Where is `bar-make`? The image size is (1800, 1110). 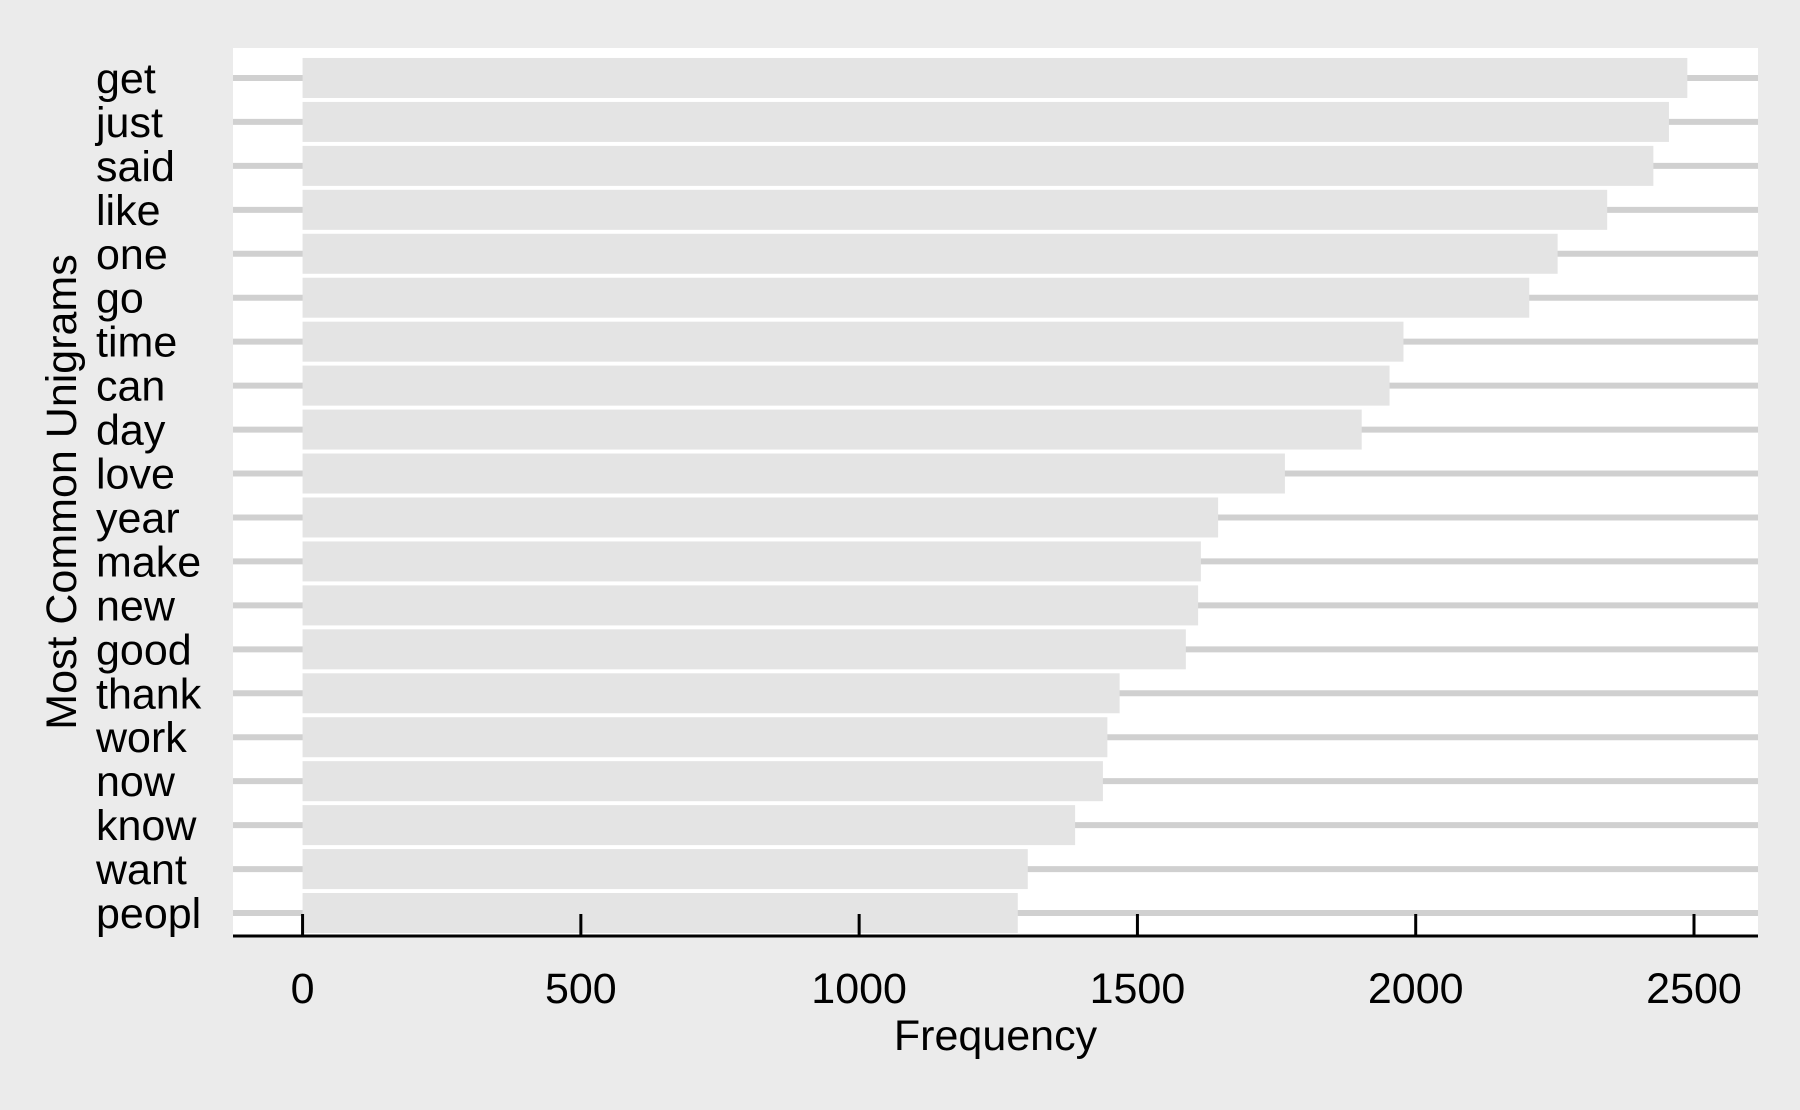
bar-make is located at coordinates (751, 561).